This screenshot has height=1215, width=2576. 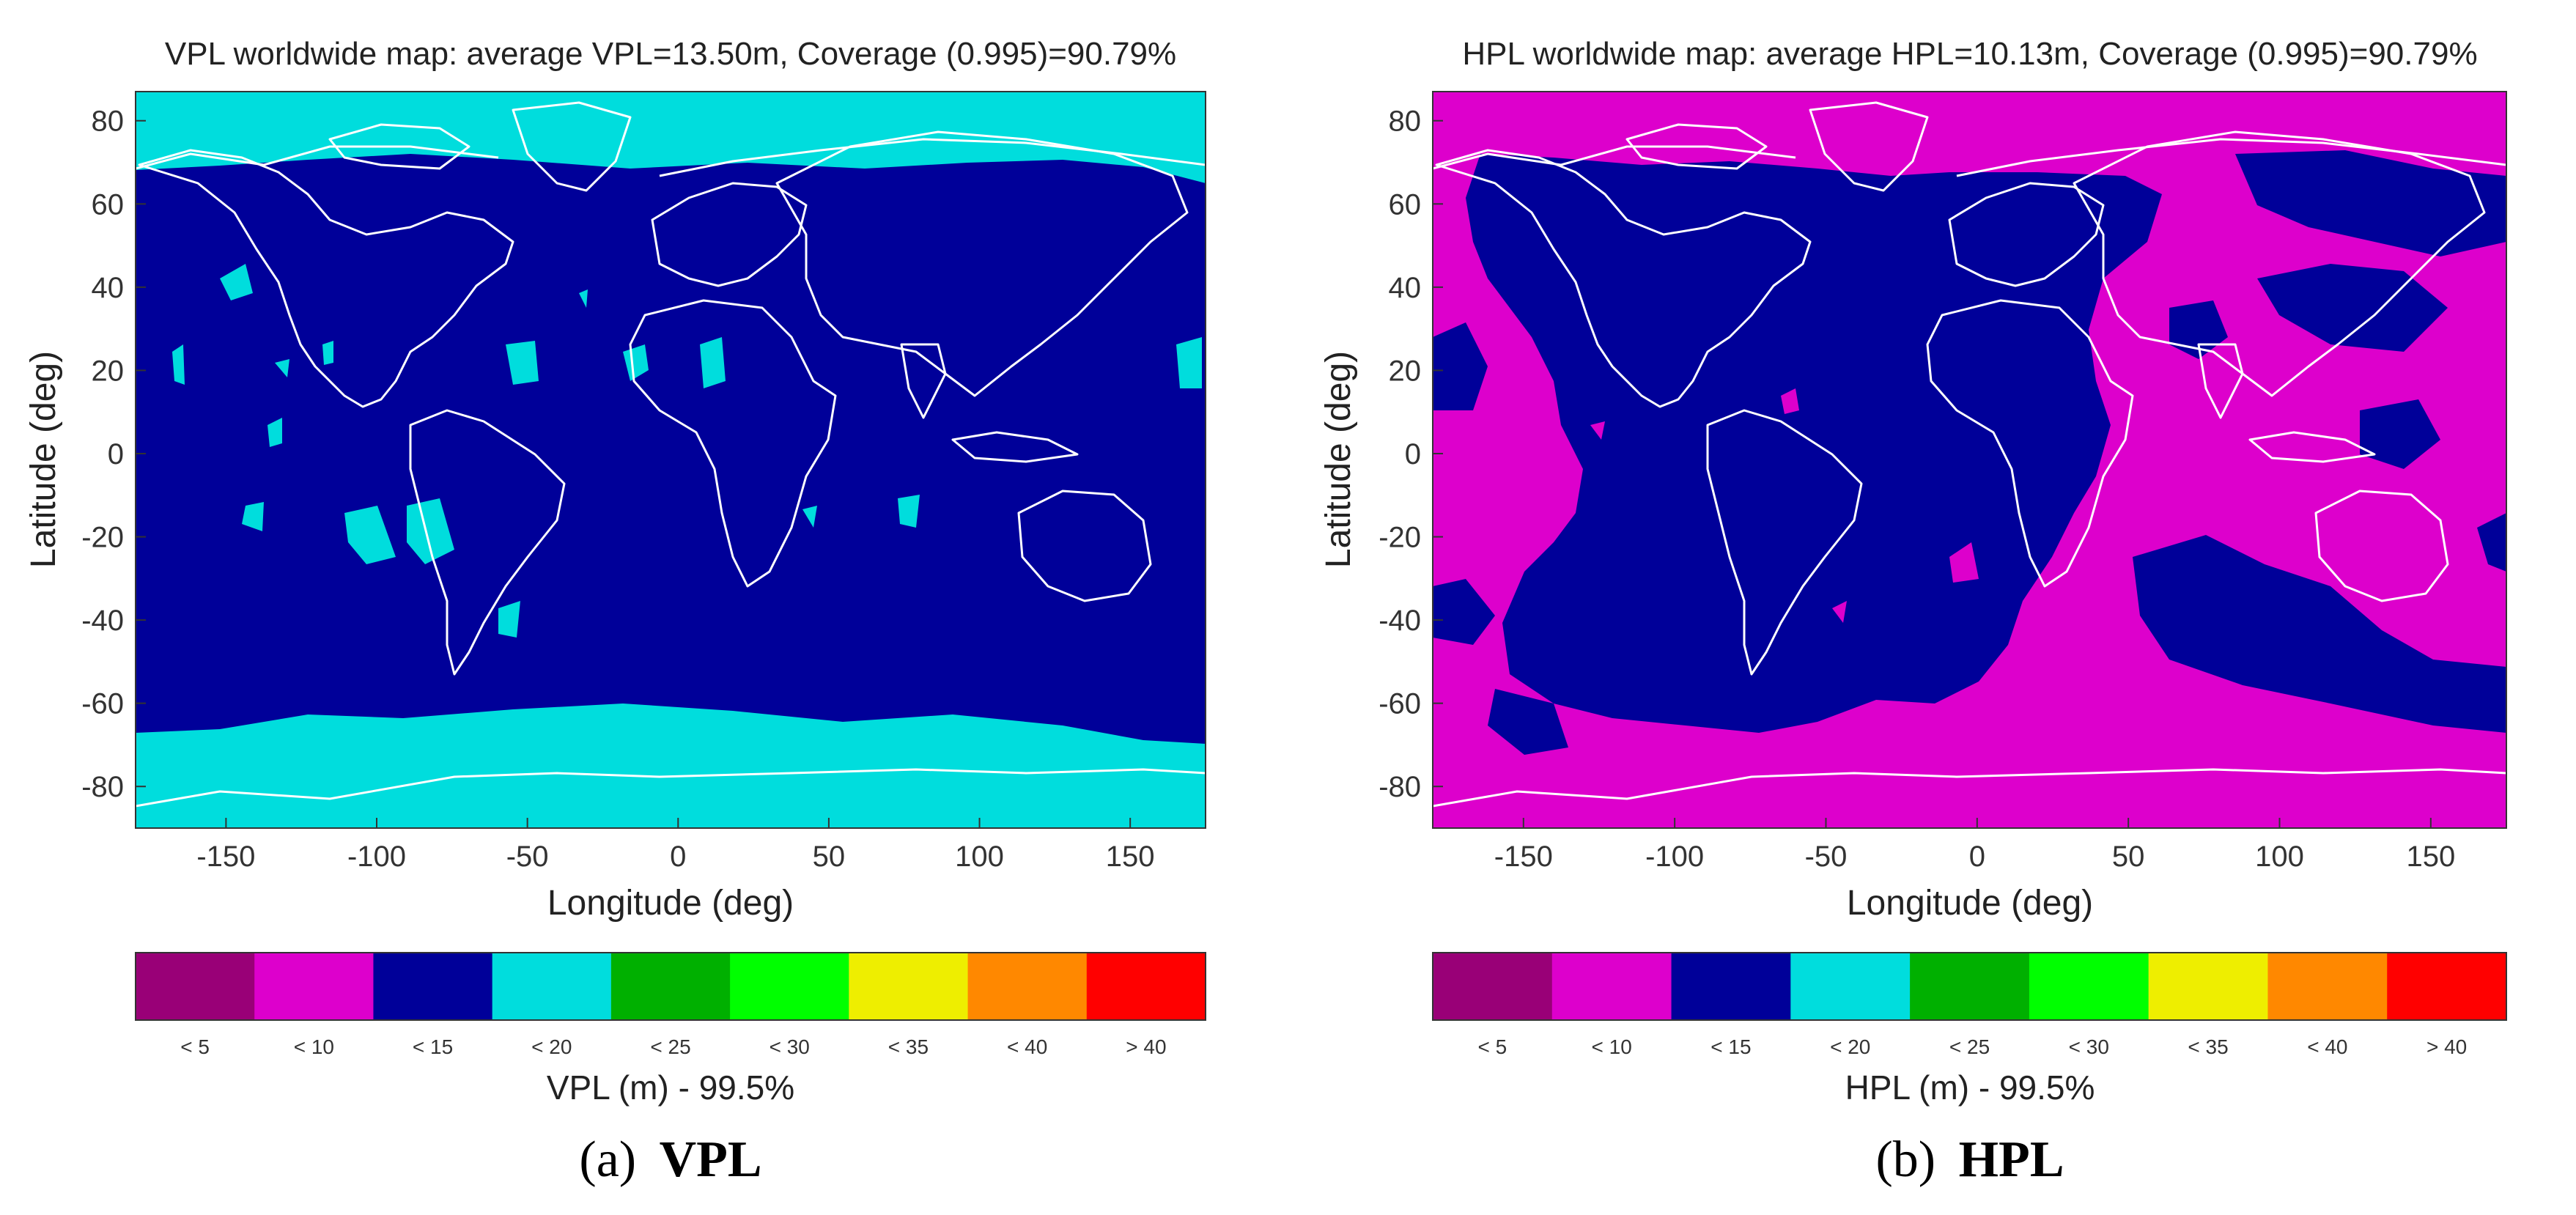 I want to click on caption-letter: (a), so click(x=607, y=1160).